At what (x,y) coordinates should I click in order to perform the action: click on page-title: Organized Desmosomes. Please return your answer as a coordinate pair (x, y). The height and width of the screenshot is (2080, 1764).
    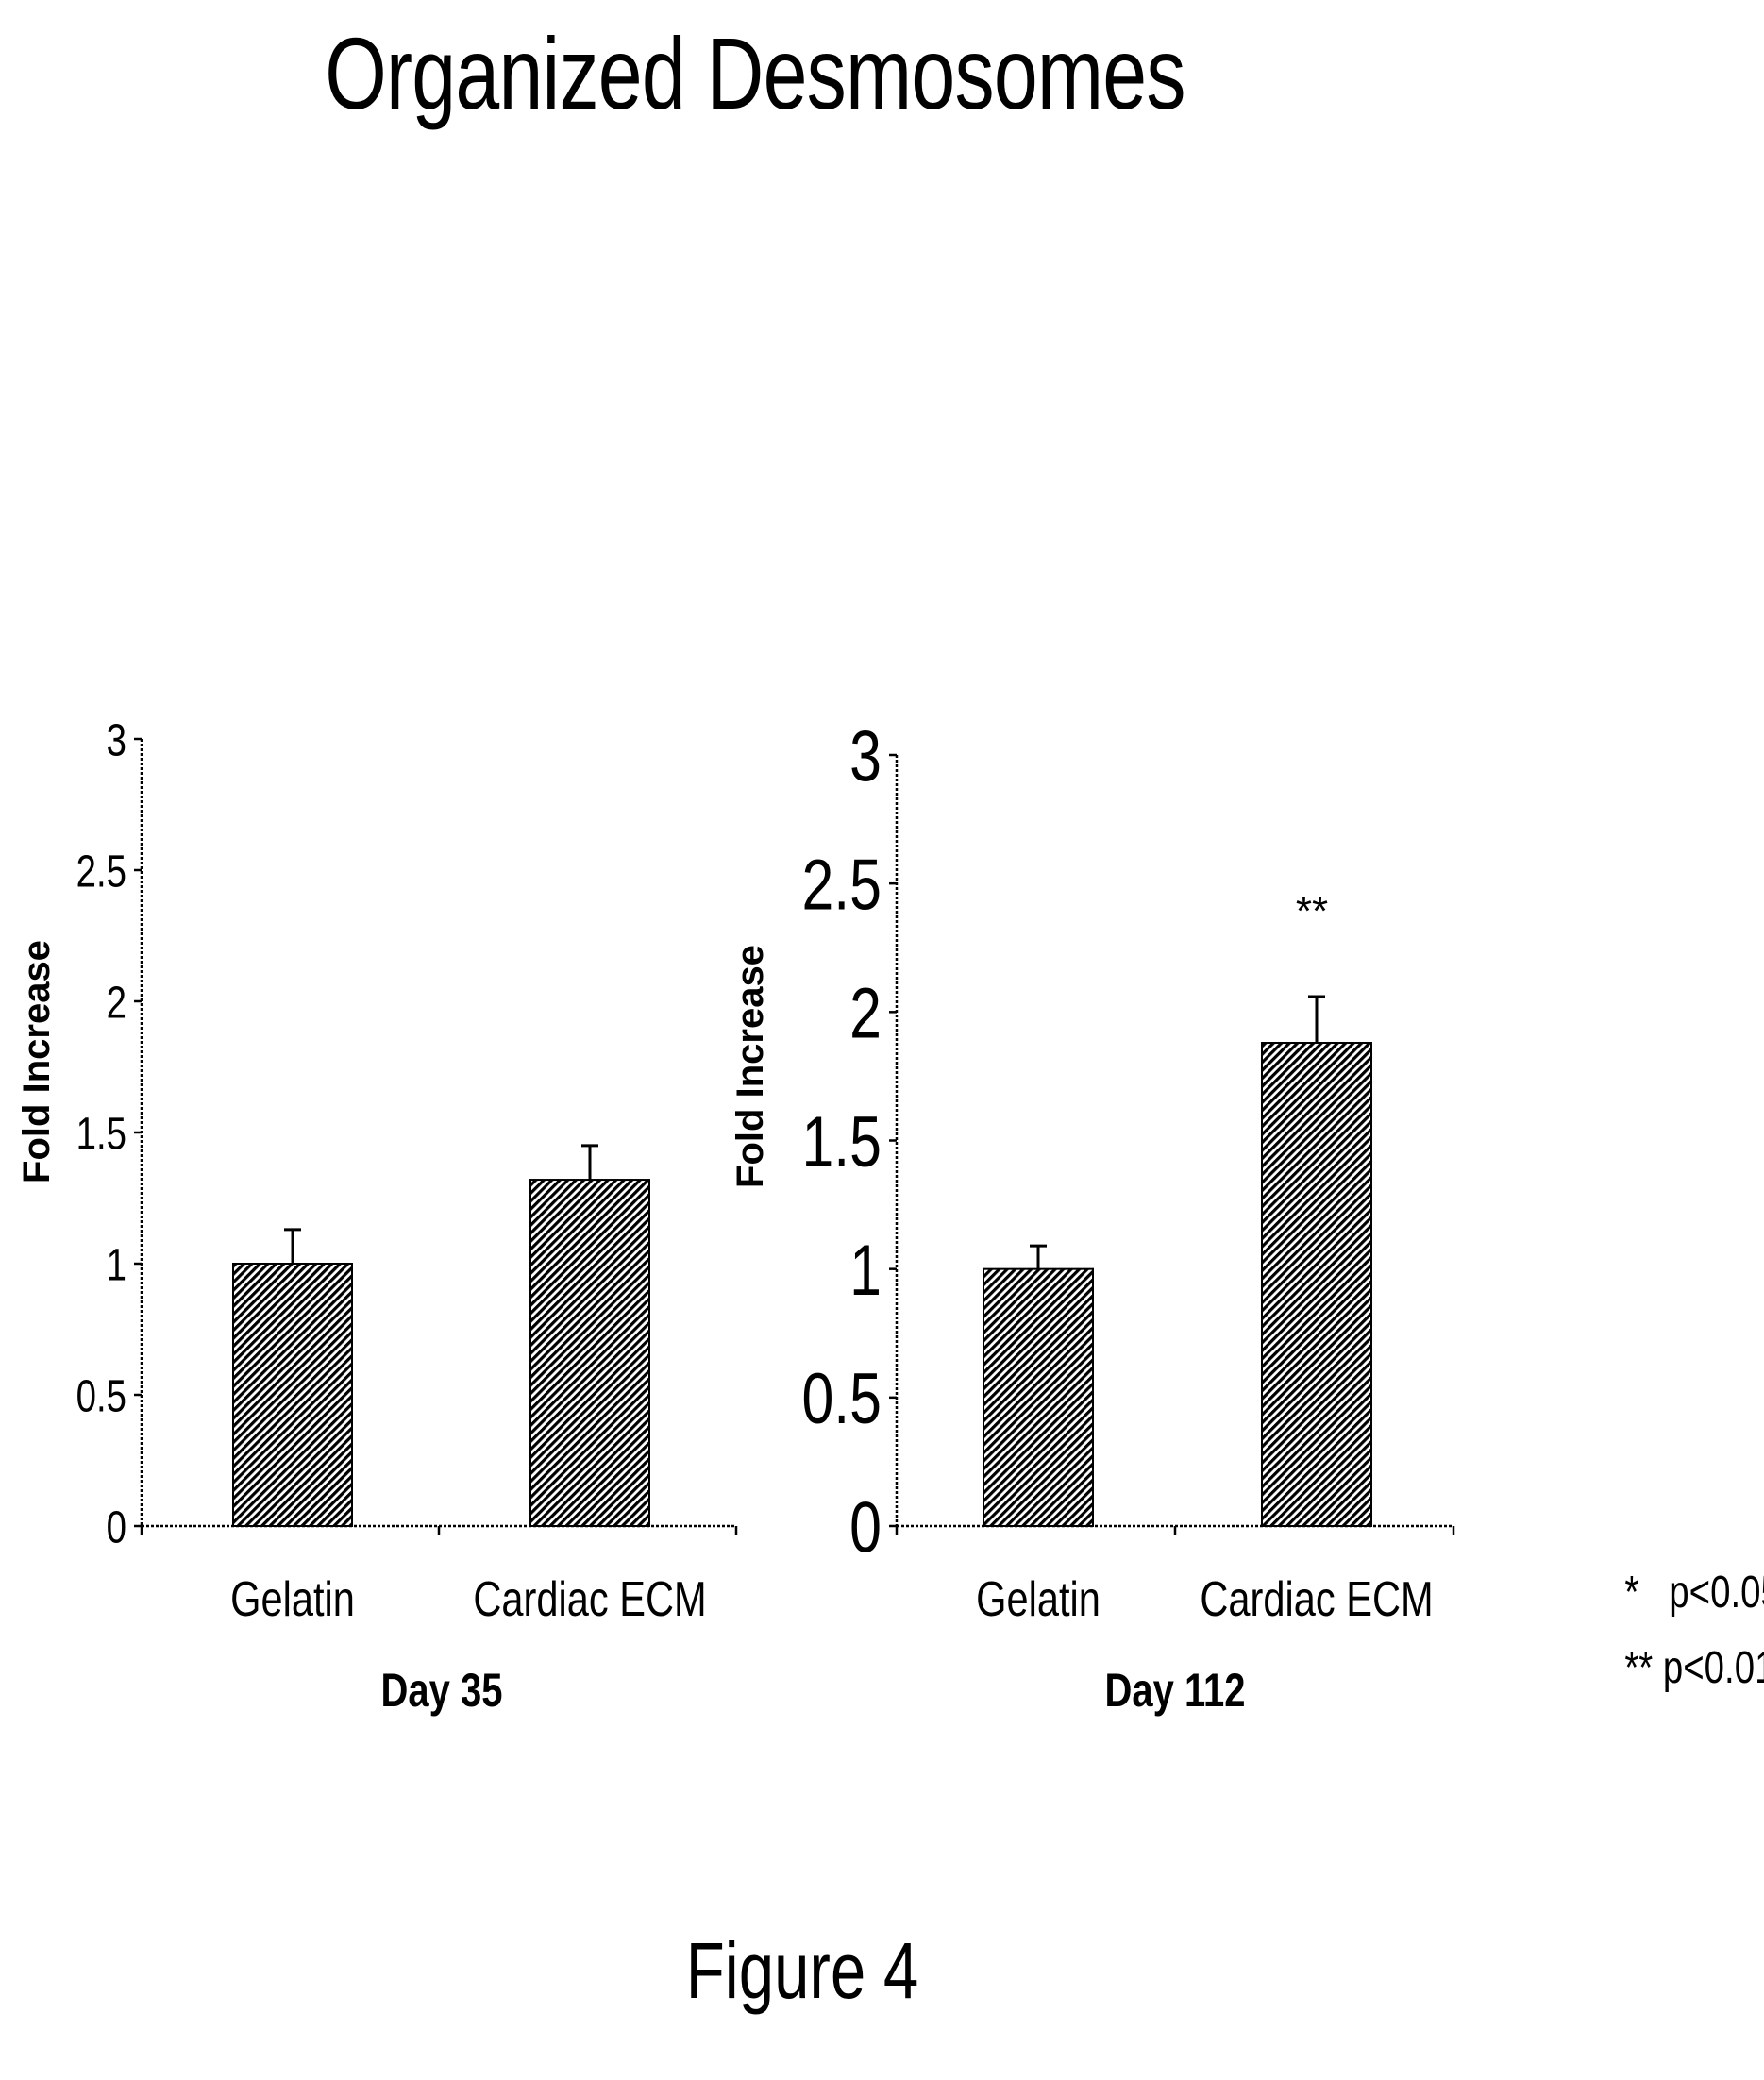
    Looking at the image, I should click on (755, 73).